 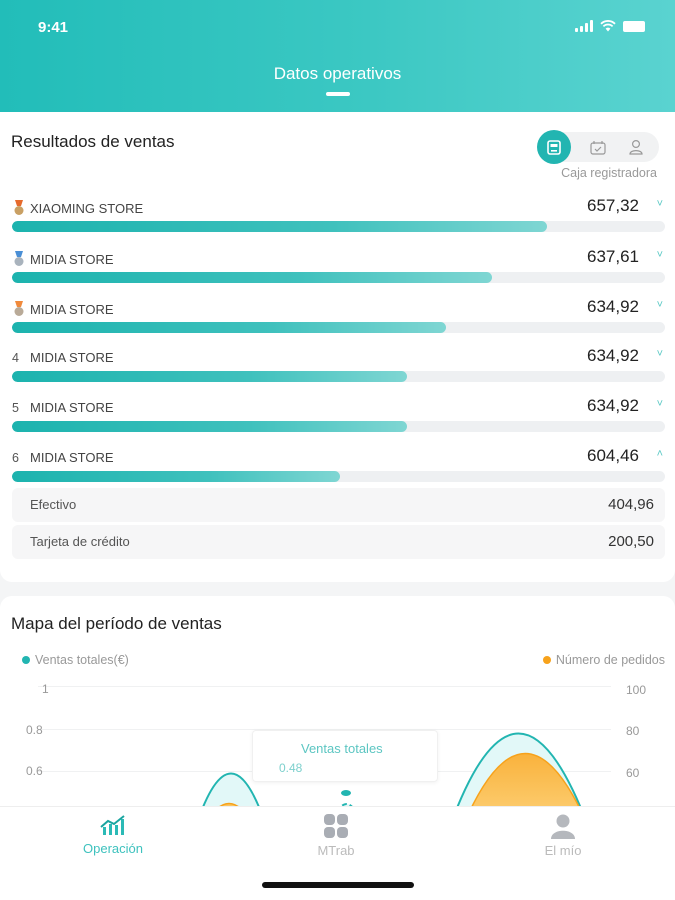 What do you see at coordinates (613, 256) in the screenshot?
I see `store-value: 637,61` at bounding box center [613, 256].